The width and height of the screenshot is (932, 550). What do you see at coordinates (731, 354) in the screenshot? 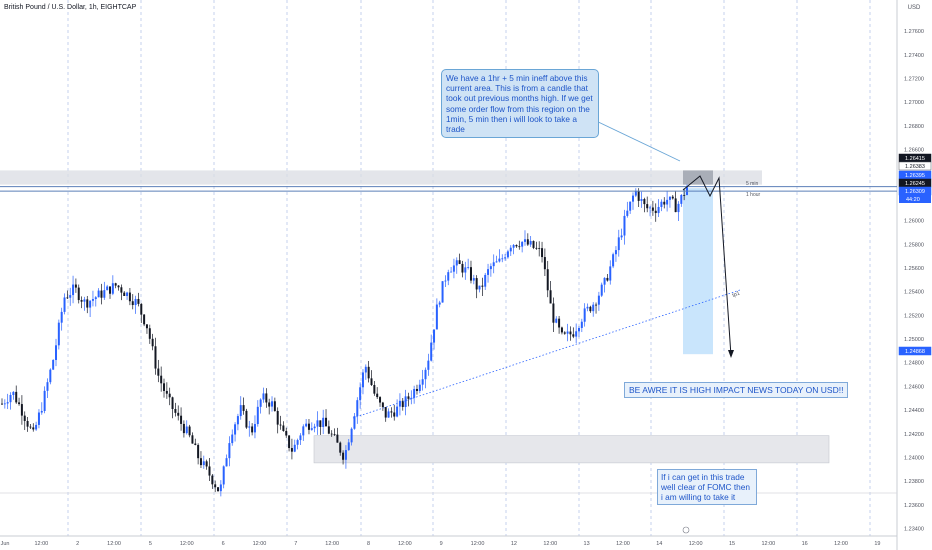
I see `projection-arrowhead` at bounding box center [731, 354].